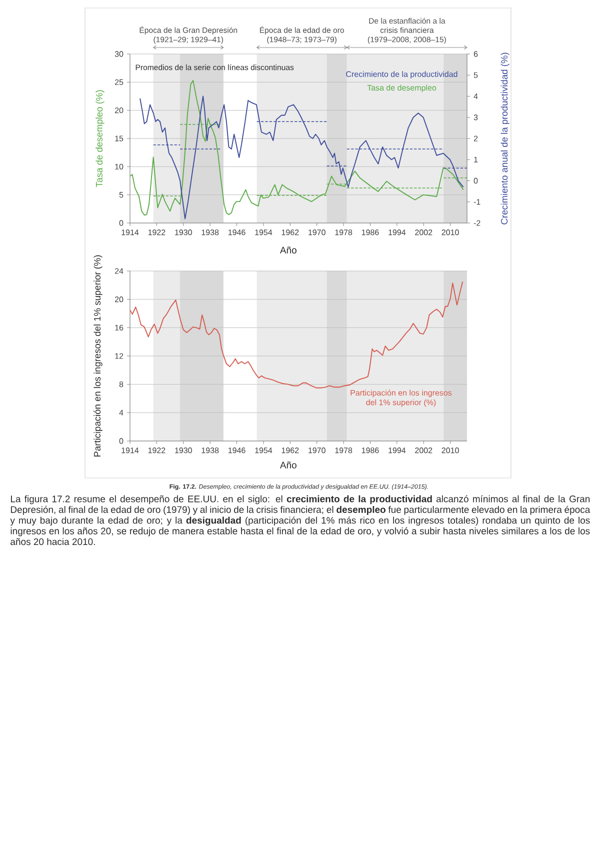 This screenshot has width=599, height=848. What do you see at coordinates (401, 88) in the screenshot?
I see `text: Tasa de desempleo` at bounding box center [401, 88].